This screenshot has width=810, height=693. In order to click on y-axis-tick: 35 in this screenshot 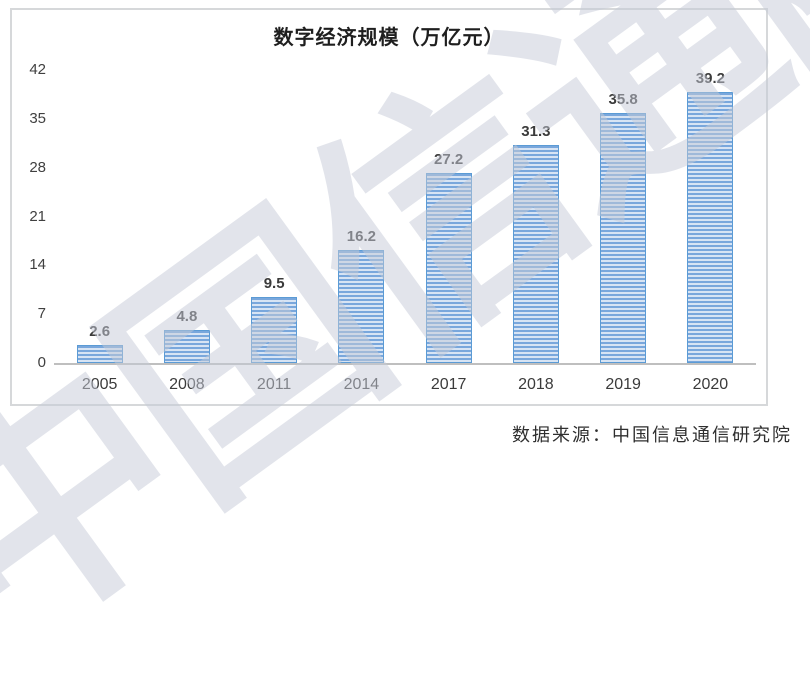, I will do `click(37, 118)`.